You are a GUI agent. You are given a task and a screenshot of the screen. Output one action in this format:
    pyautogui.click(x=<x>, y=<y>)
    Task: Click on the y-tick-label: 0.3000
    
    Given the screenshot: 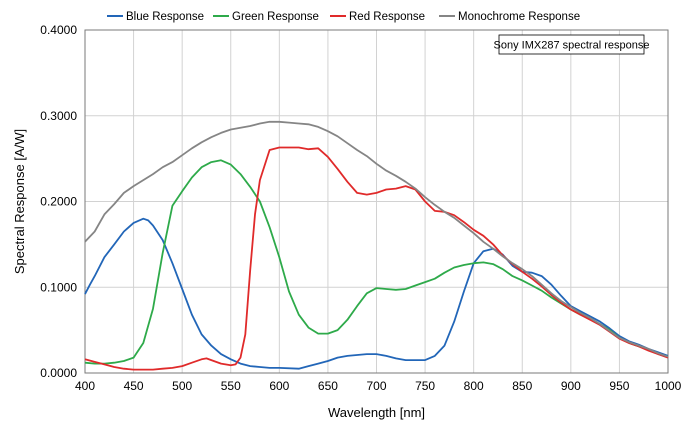 What is the action you would take?
    pyautogui.click(x=58, y=116)
    